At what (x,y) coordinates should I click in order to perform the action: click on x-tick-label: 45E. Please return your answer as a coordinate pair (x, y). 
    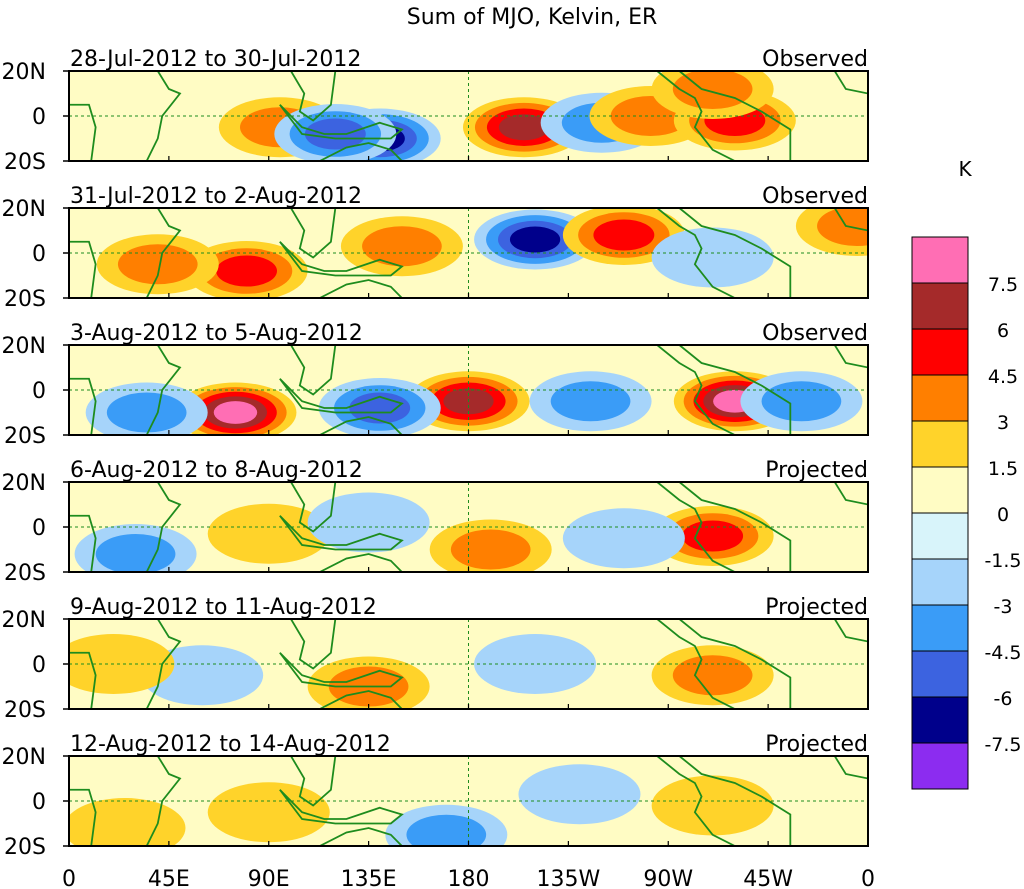
    Looking at the image, I should click on (169, 878).